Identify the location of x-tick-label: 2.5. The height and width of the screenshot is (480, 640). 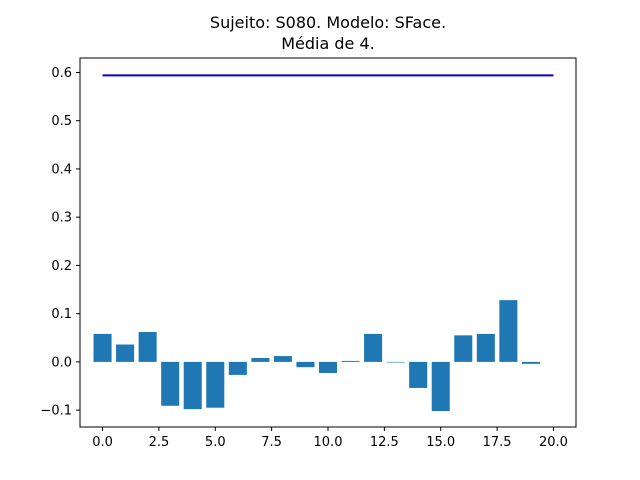
(159, 442).